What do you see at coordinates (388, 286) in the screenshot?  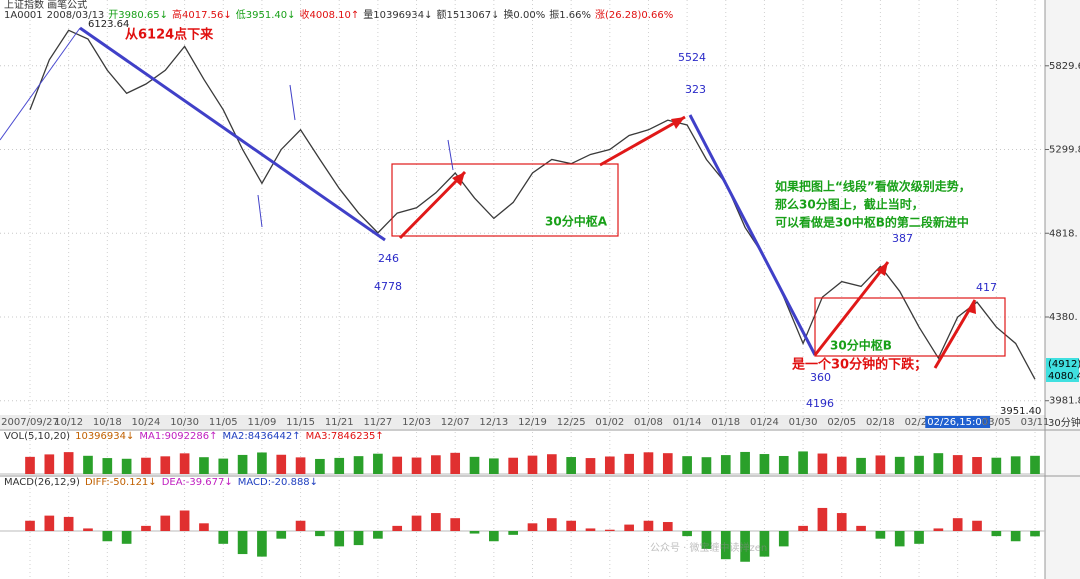 I see `annotation: 4778` at bounding box center [388, 286].